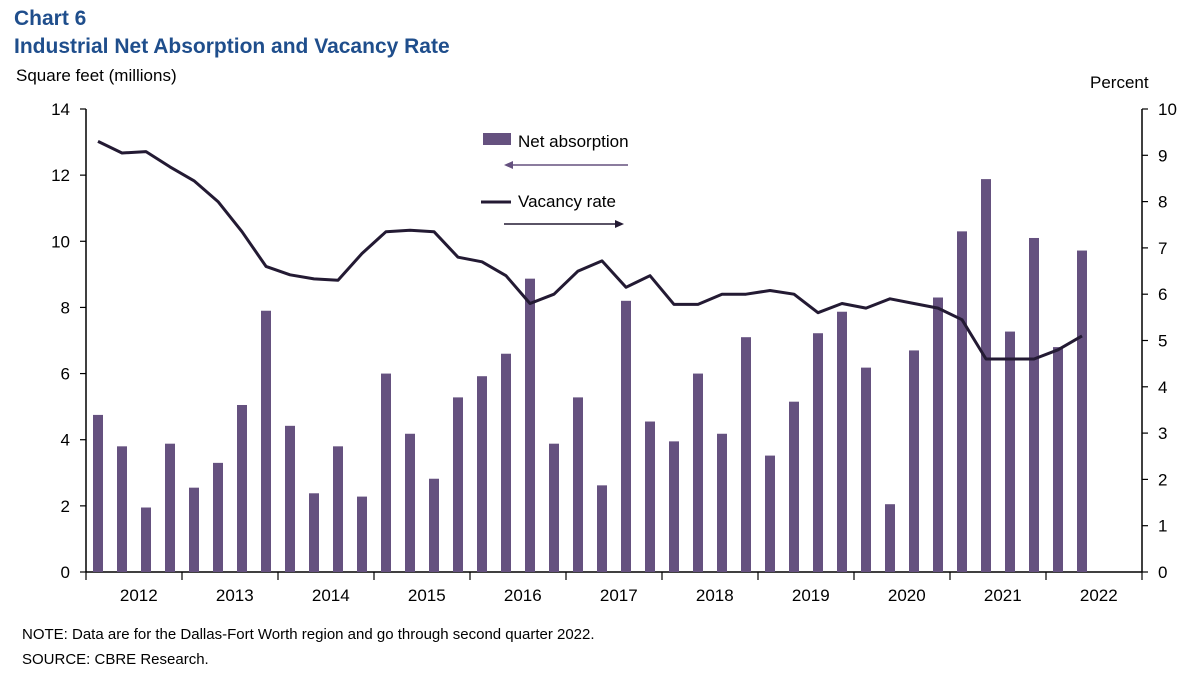 This screenshot has width=1184, height=674. What do you see at coordinates (1162, 433) in the screenshot?
I see `right-tick-label: 3` at bounding box center [1162, 433].